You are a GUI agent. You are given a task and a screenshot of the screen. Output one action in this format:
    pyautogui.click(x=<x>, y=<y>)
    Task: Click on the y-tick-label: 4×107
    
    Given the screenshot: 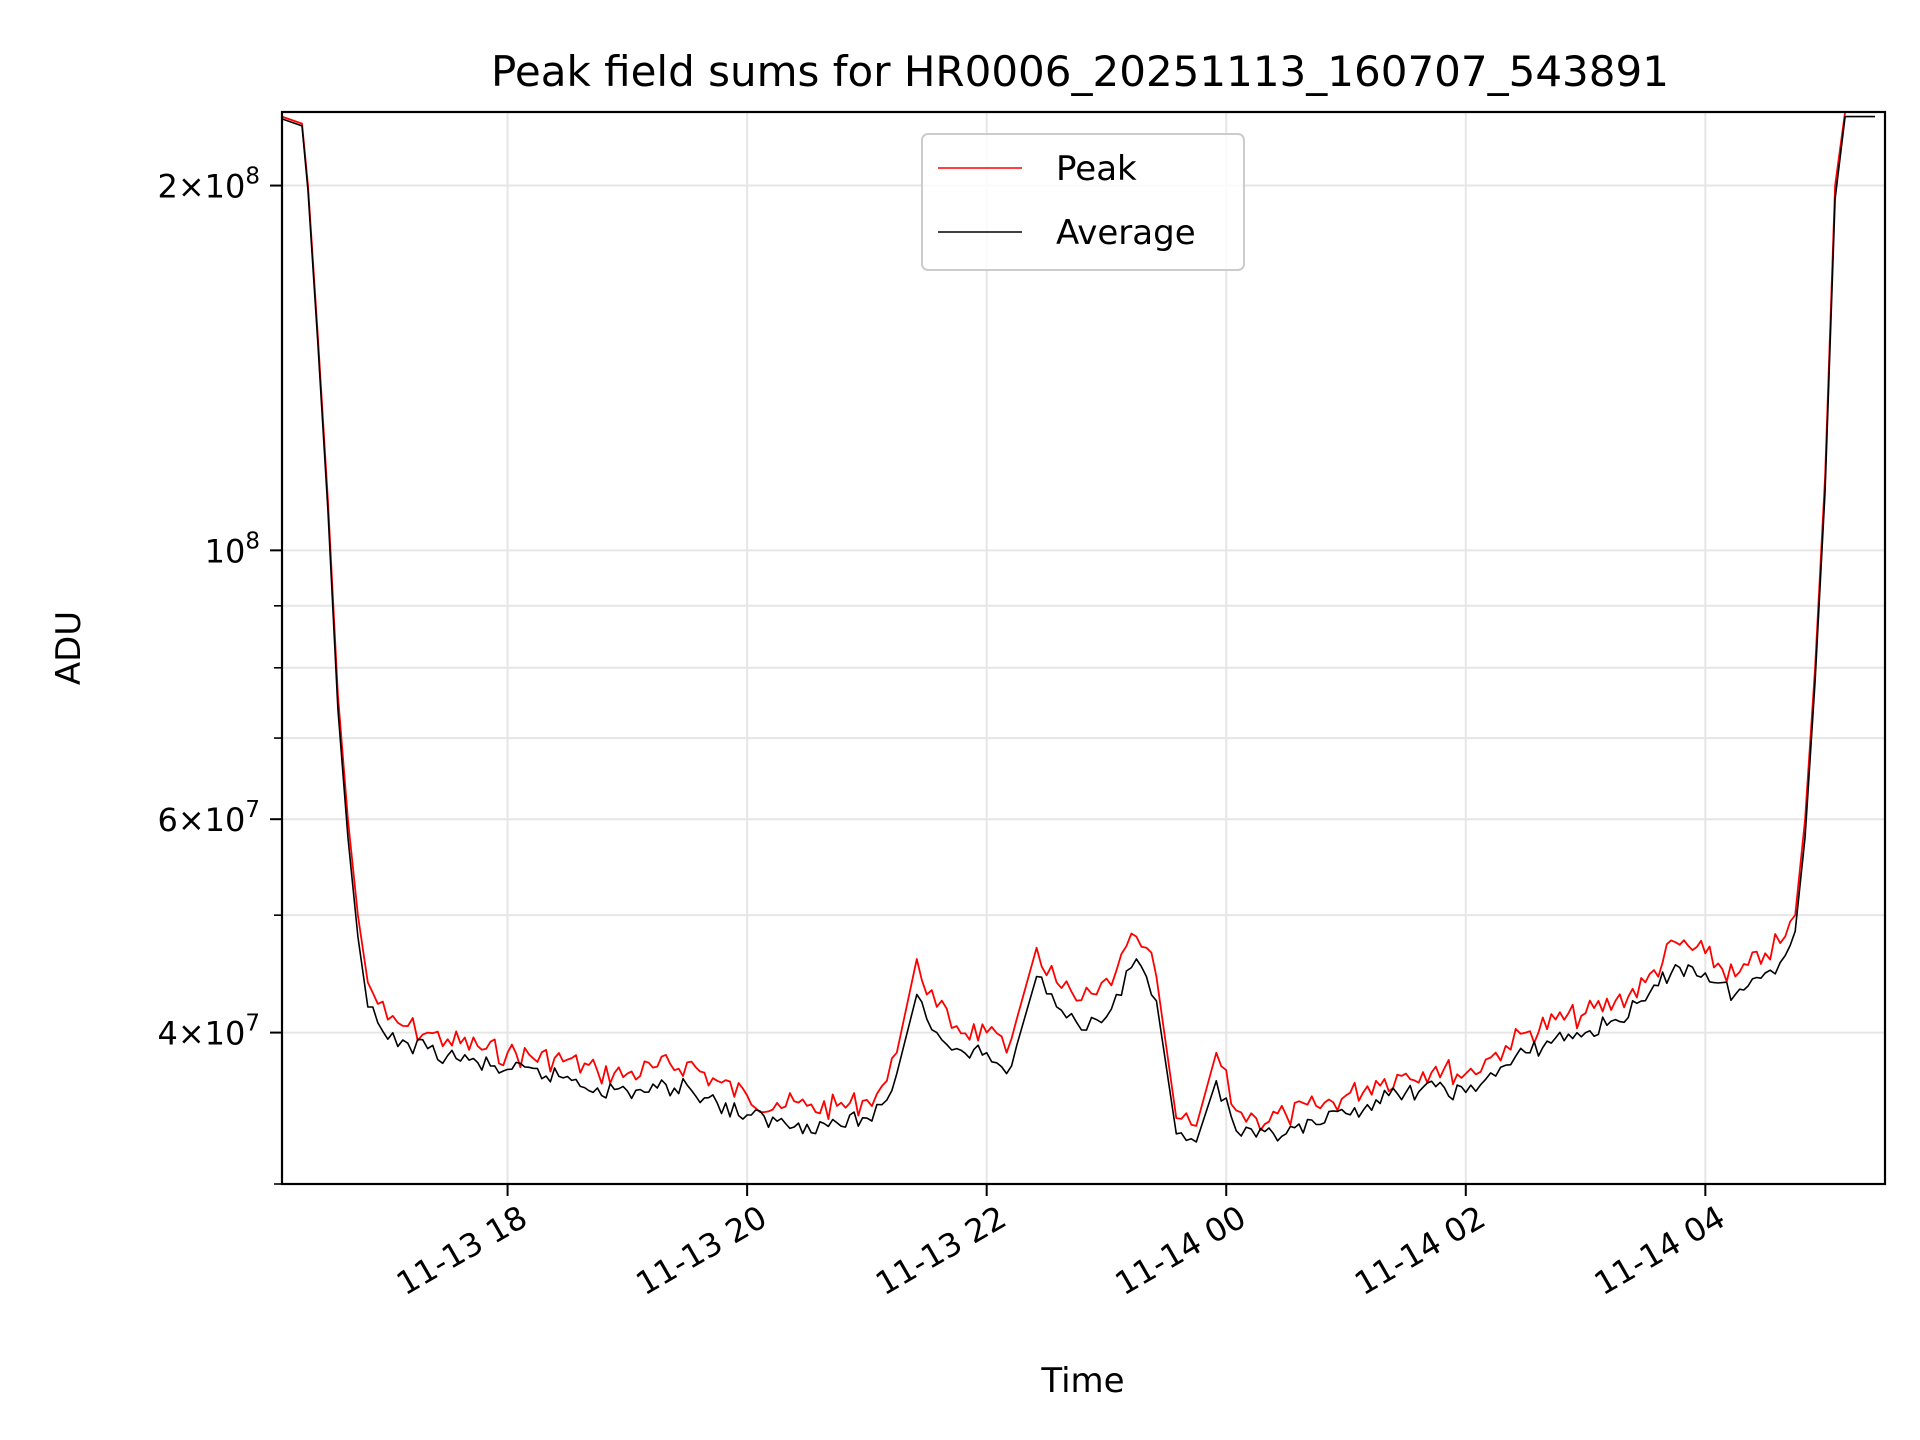 What is the action you would take?
    pyautogui.click(x=208, y=1032)
    